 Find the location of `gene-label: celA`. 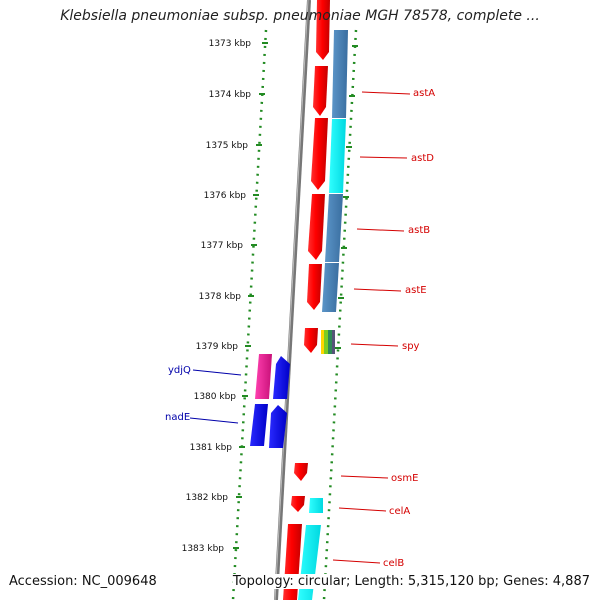

gene-label: celA is located at coordinates (399, 511).